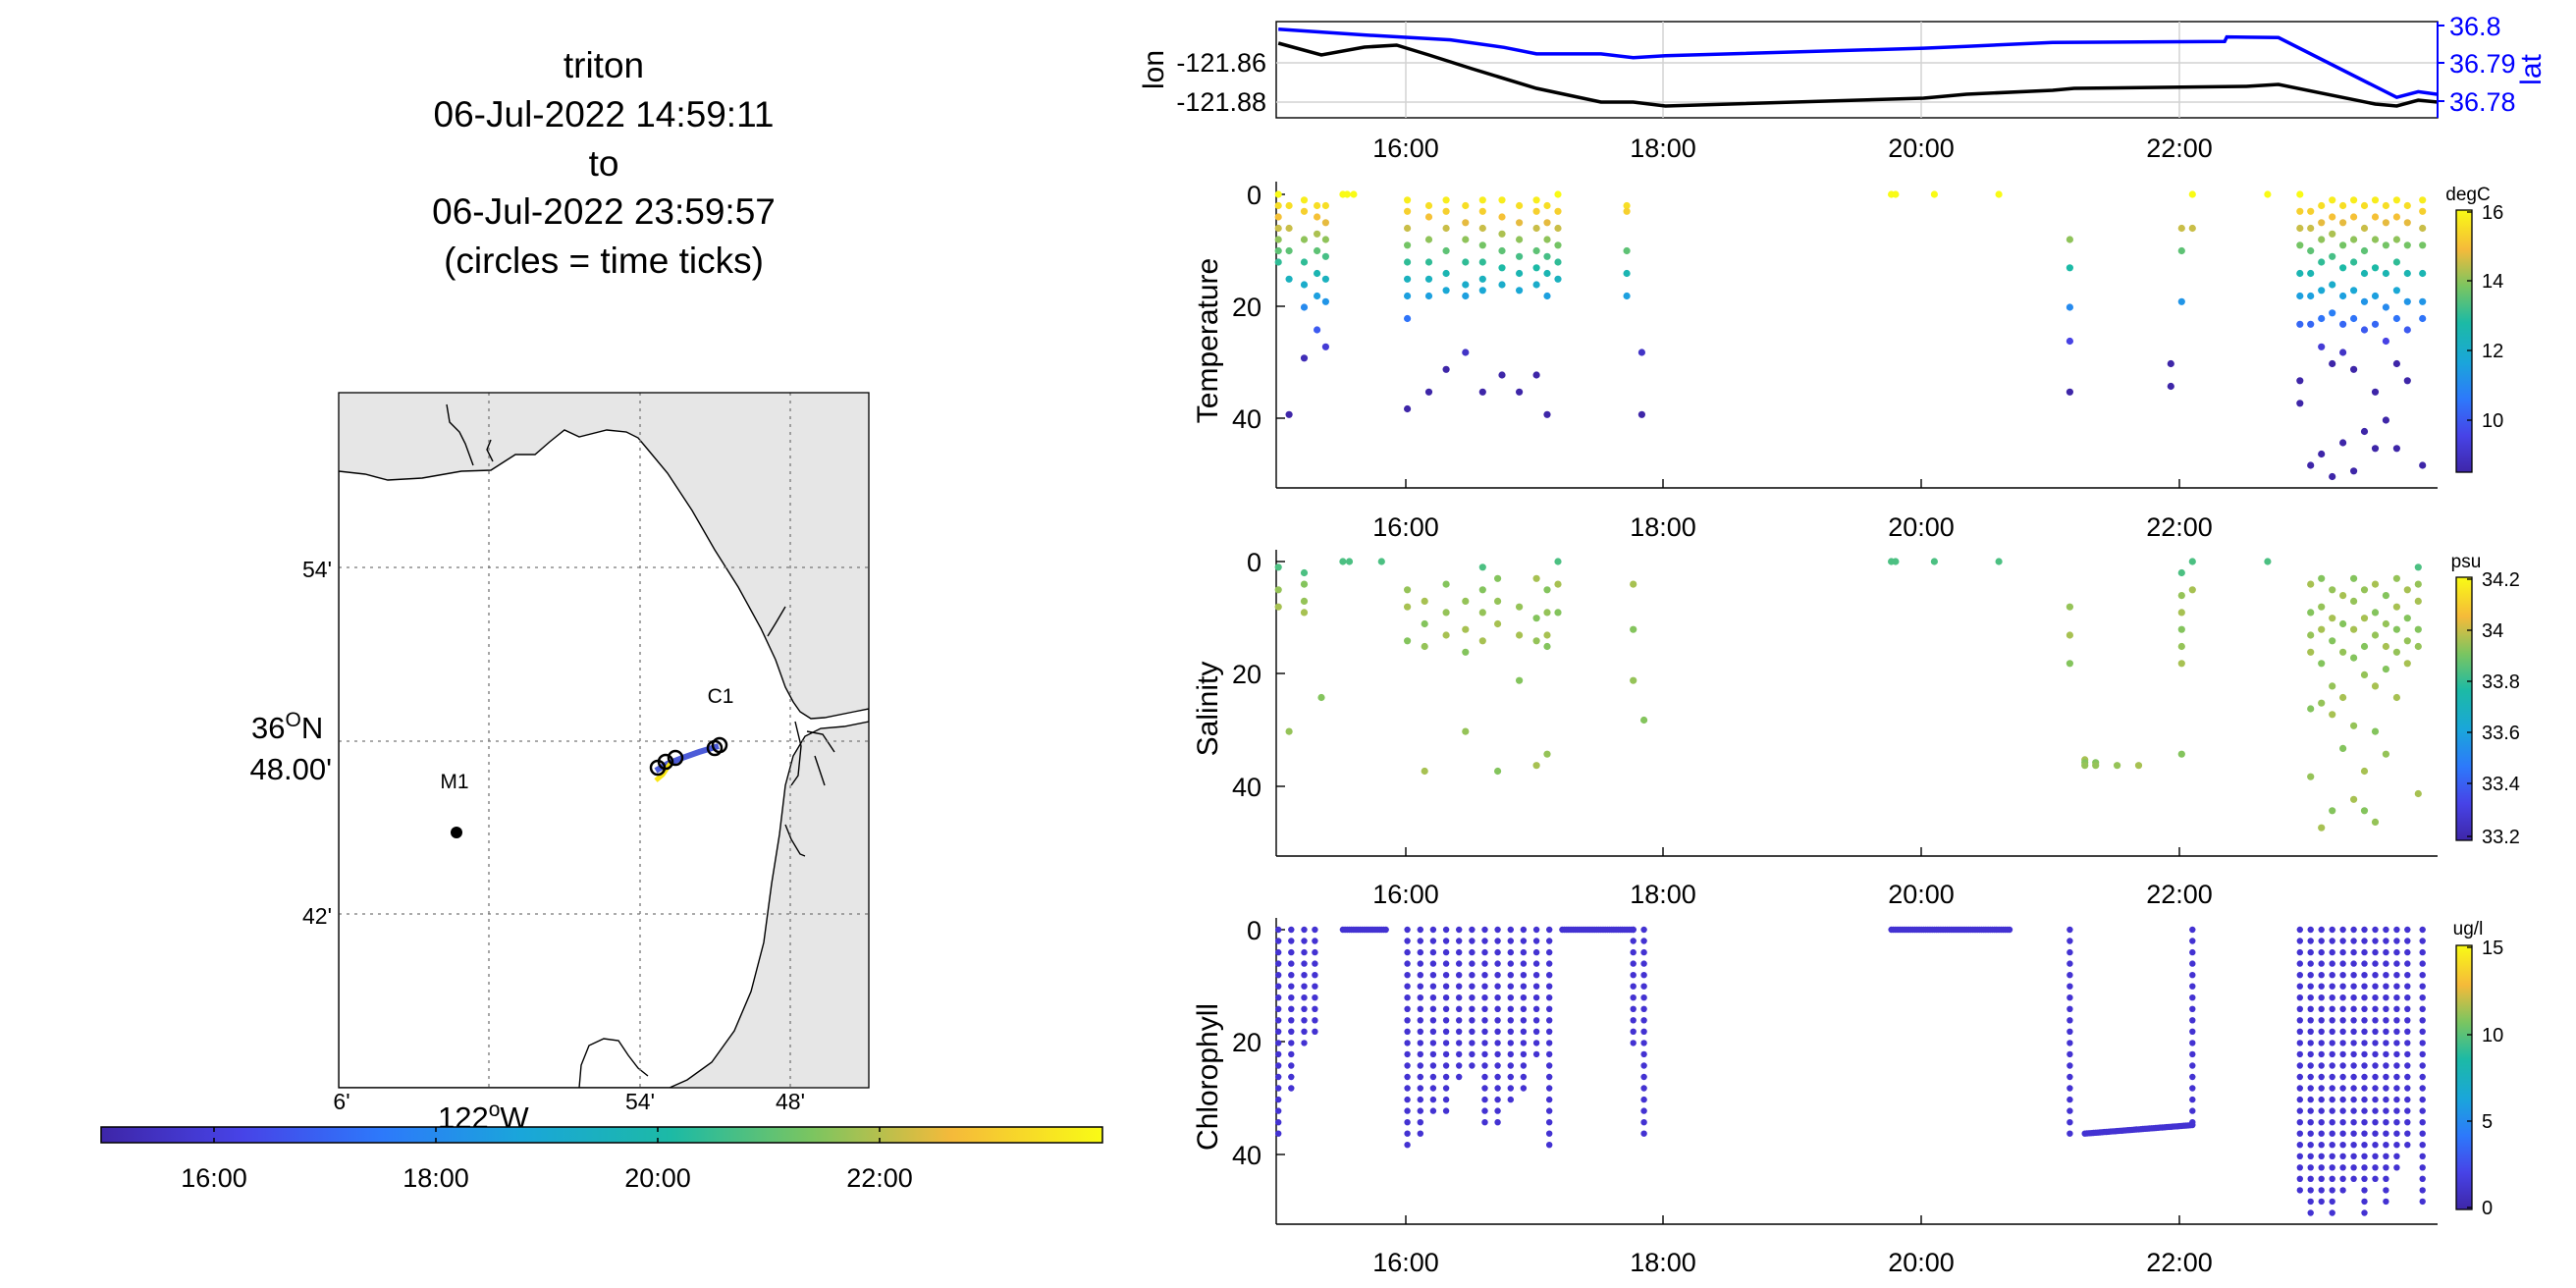 Image resolution: width=2576 pixels, height=1288 pixels. I want to click on salinity-colorbar-tick: 33.4, so click(2501, 784).